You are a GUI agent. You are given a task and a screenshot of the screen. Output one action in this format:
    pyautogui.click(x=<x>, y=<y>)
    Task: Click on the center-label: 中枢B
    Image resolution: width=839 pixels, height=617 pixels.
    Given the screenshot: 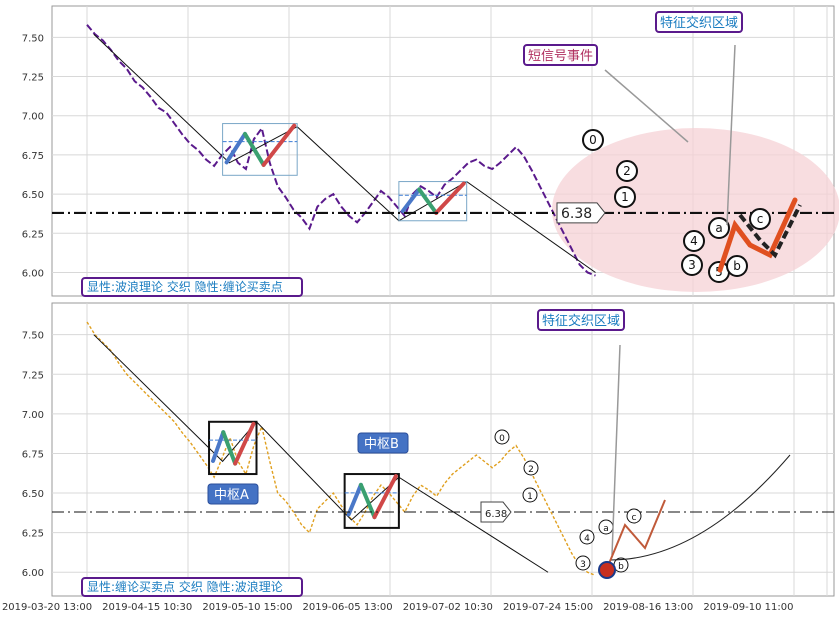 What is the action you would take?
    pyautogui.click(x=381, y=444)
    